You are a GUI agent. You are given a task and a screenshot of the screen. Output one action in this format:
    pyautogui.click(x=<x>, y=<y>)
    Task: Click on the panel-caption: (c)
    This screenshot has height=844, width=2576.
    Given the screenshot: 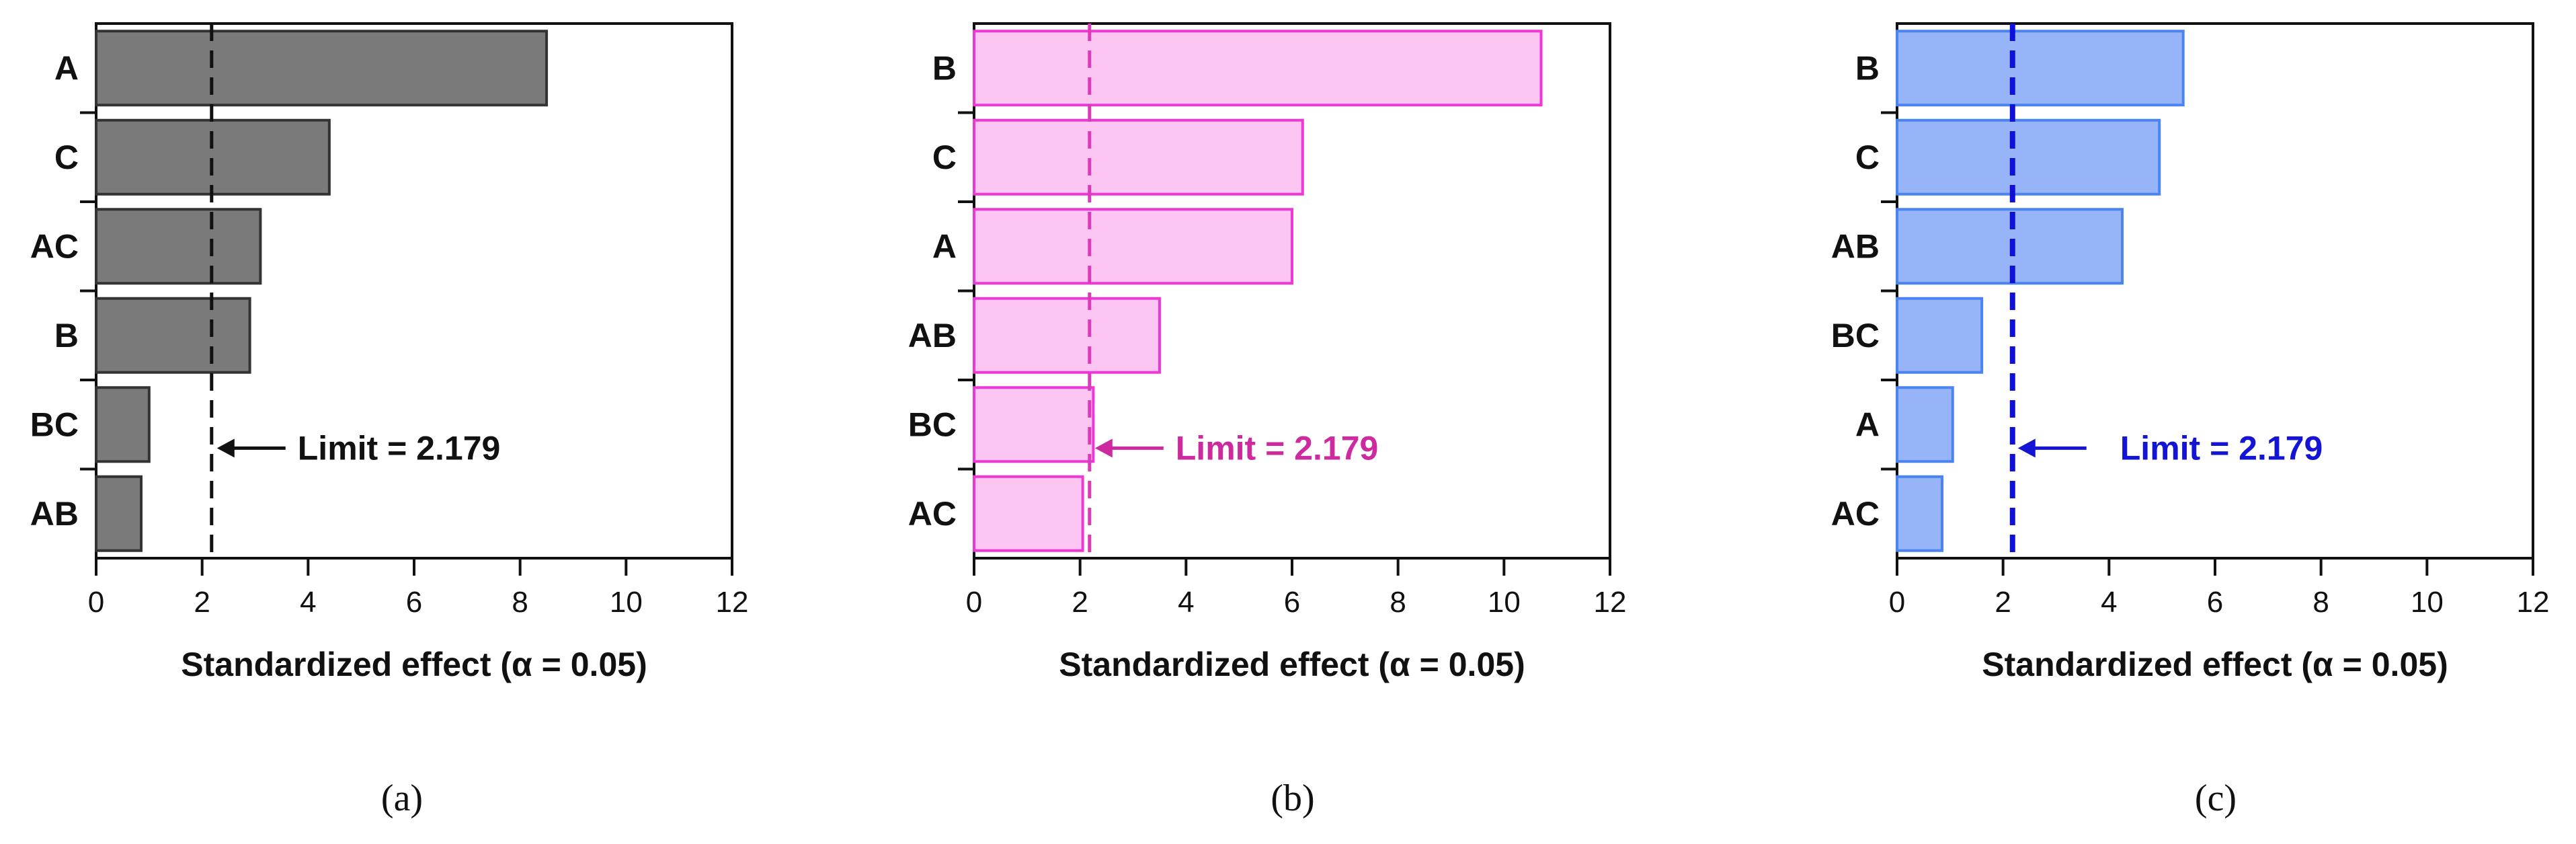 What is the action you would take?
    pyautogui.click(x=2216, y=798)
    